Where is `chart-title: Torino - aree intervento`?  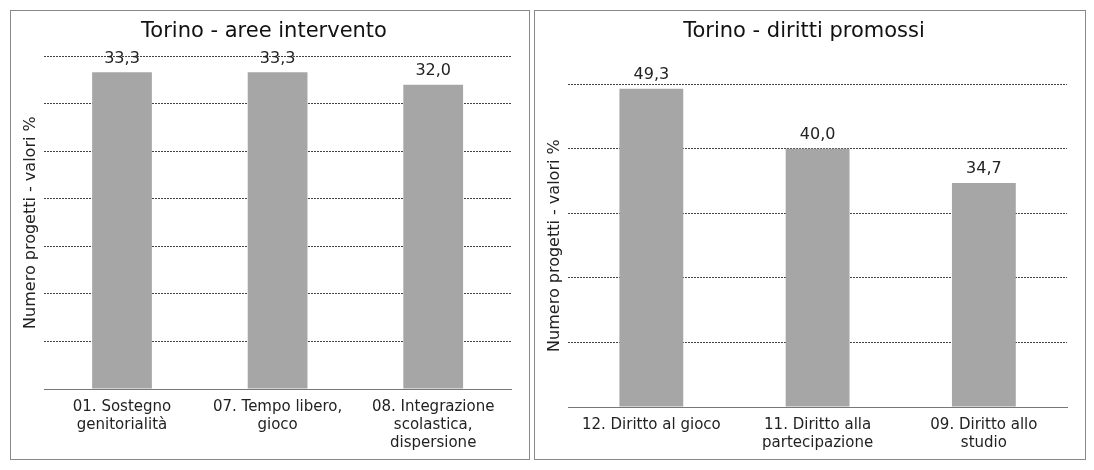
chart-title: Torino - aree intervento is located at coordinates (263, 30).